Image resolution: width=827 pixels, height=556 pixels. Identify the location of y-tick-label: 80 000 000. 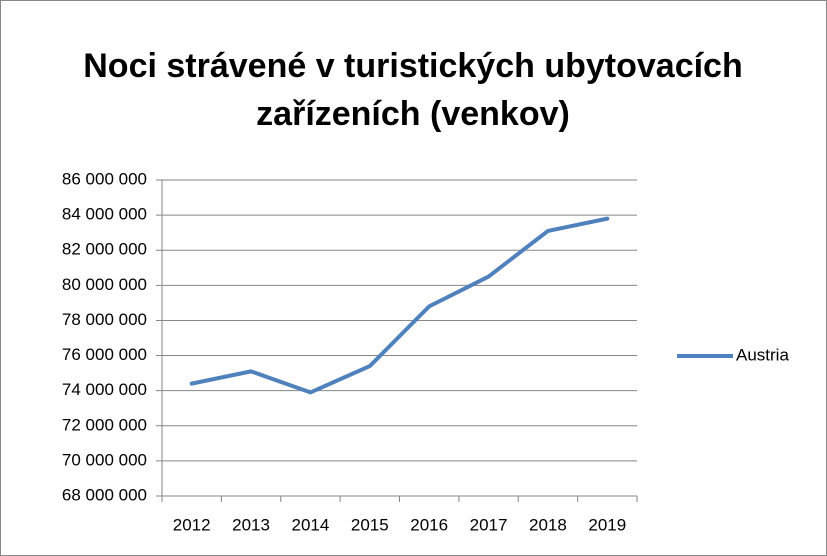
(104, 284).